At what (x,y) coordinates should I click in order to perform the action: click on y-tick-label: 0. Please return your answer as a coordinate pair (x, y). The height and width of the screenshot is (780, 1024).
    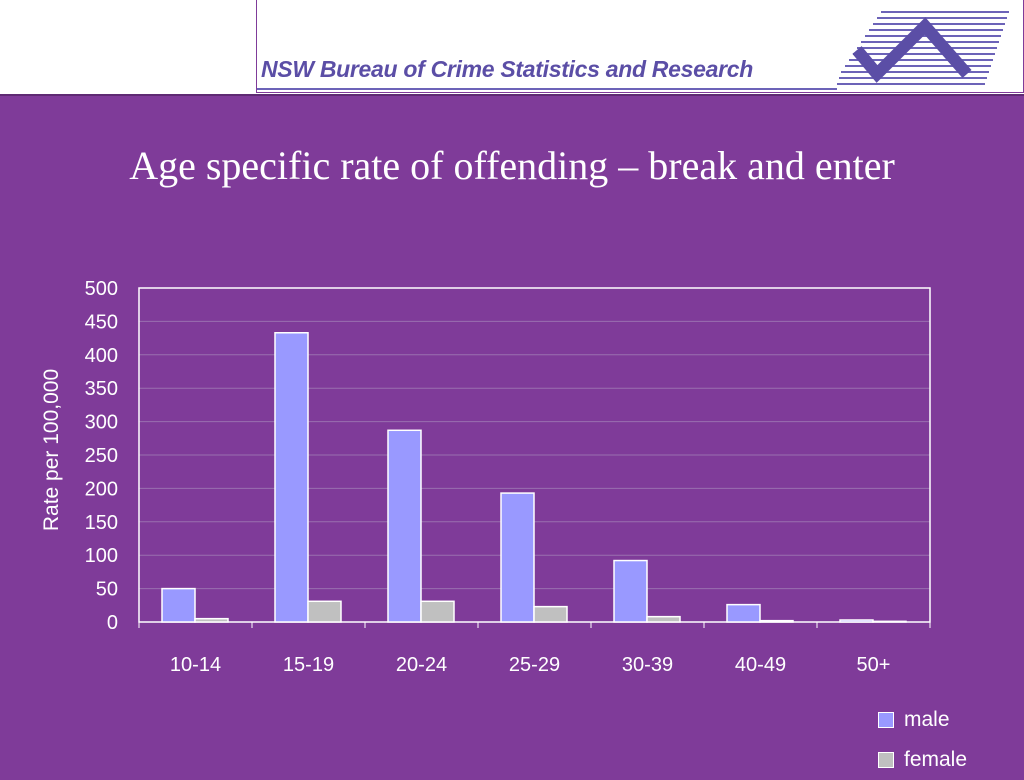
    Looking at the image, I should click on (112, 623).